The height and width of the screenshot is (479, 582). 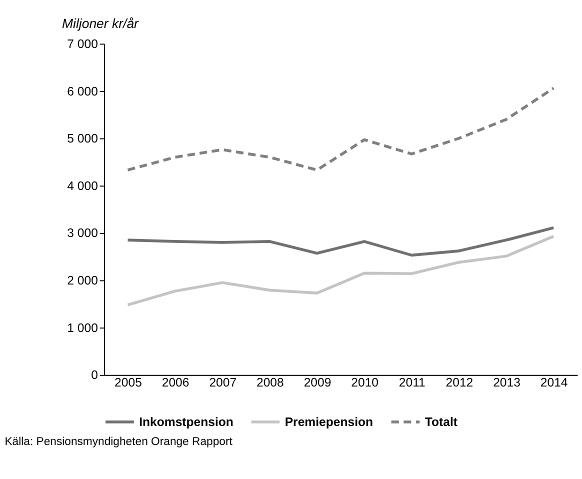 I want to click on x-tick-label: 2011, so click(x=412, y=383).